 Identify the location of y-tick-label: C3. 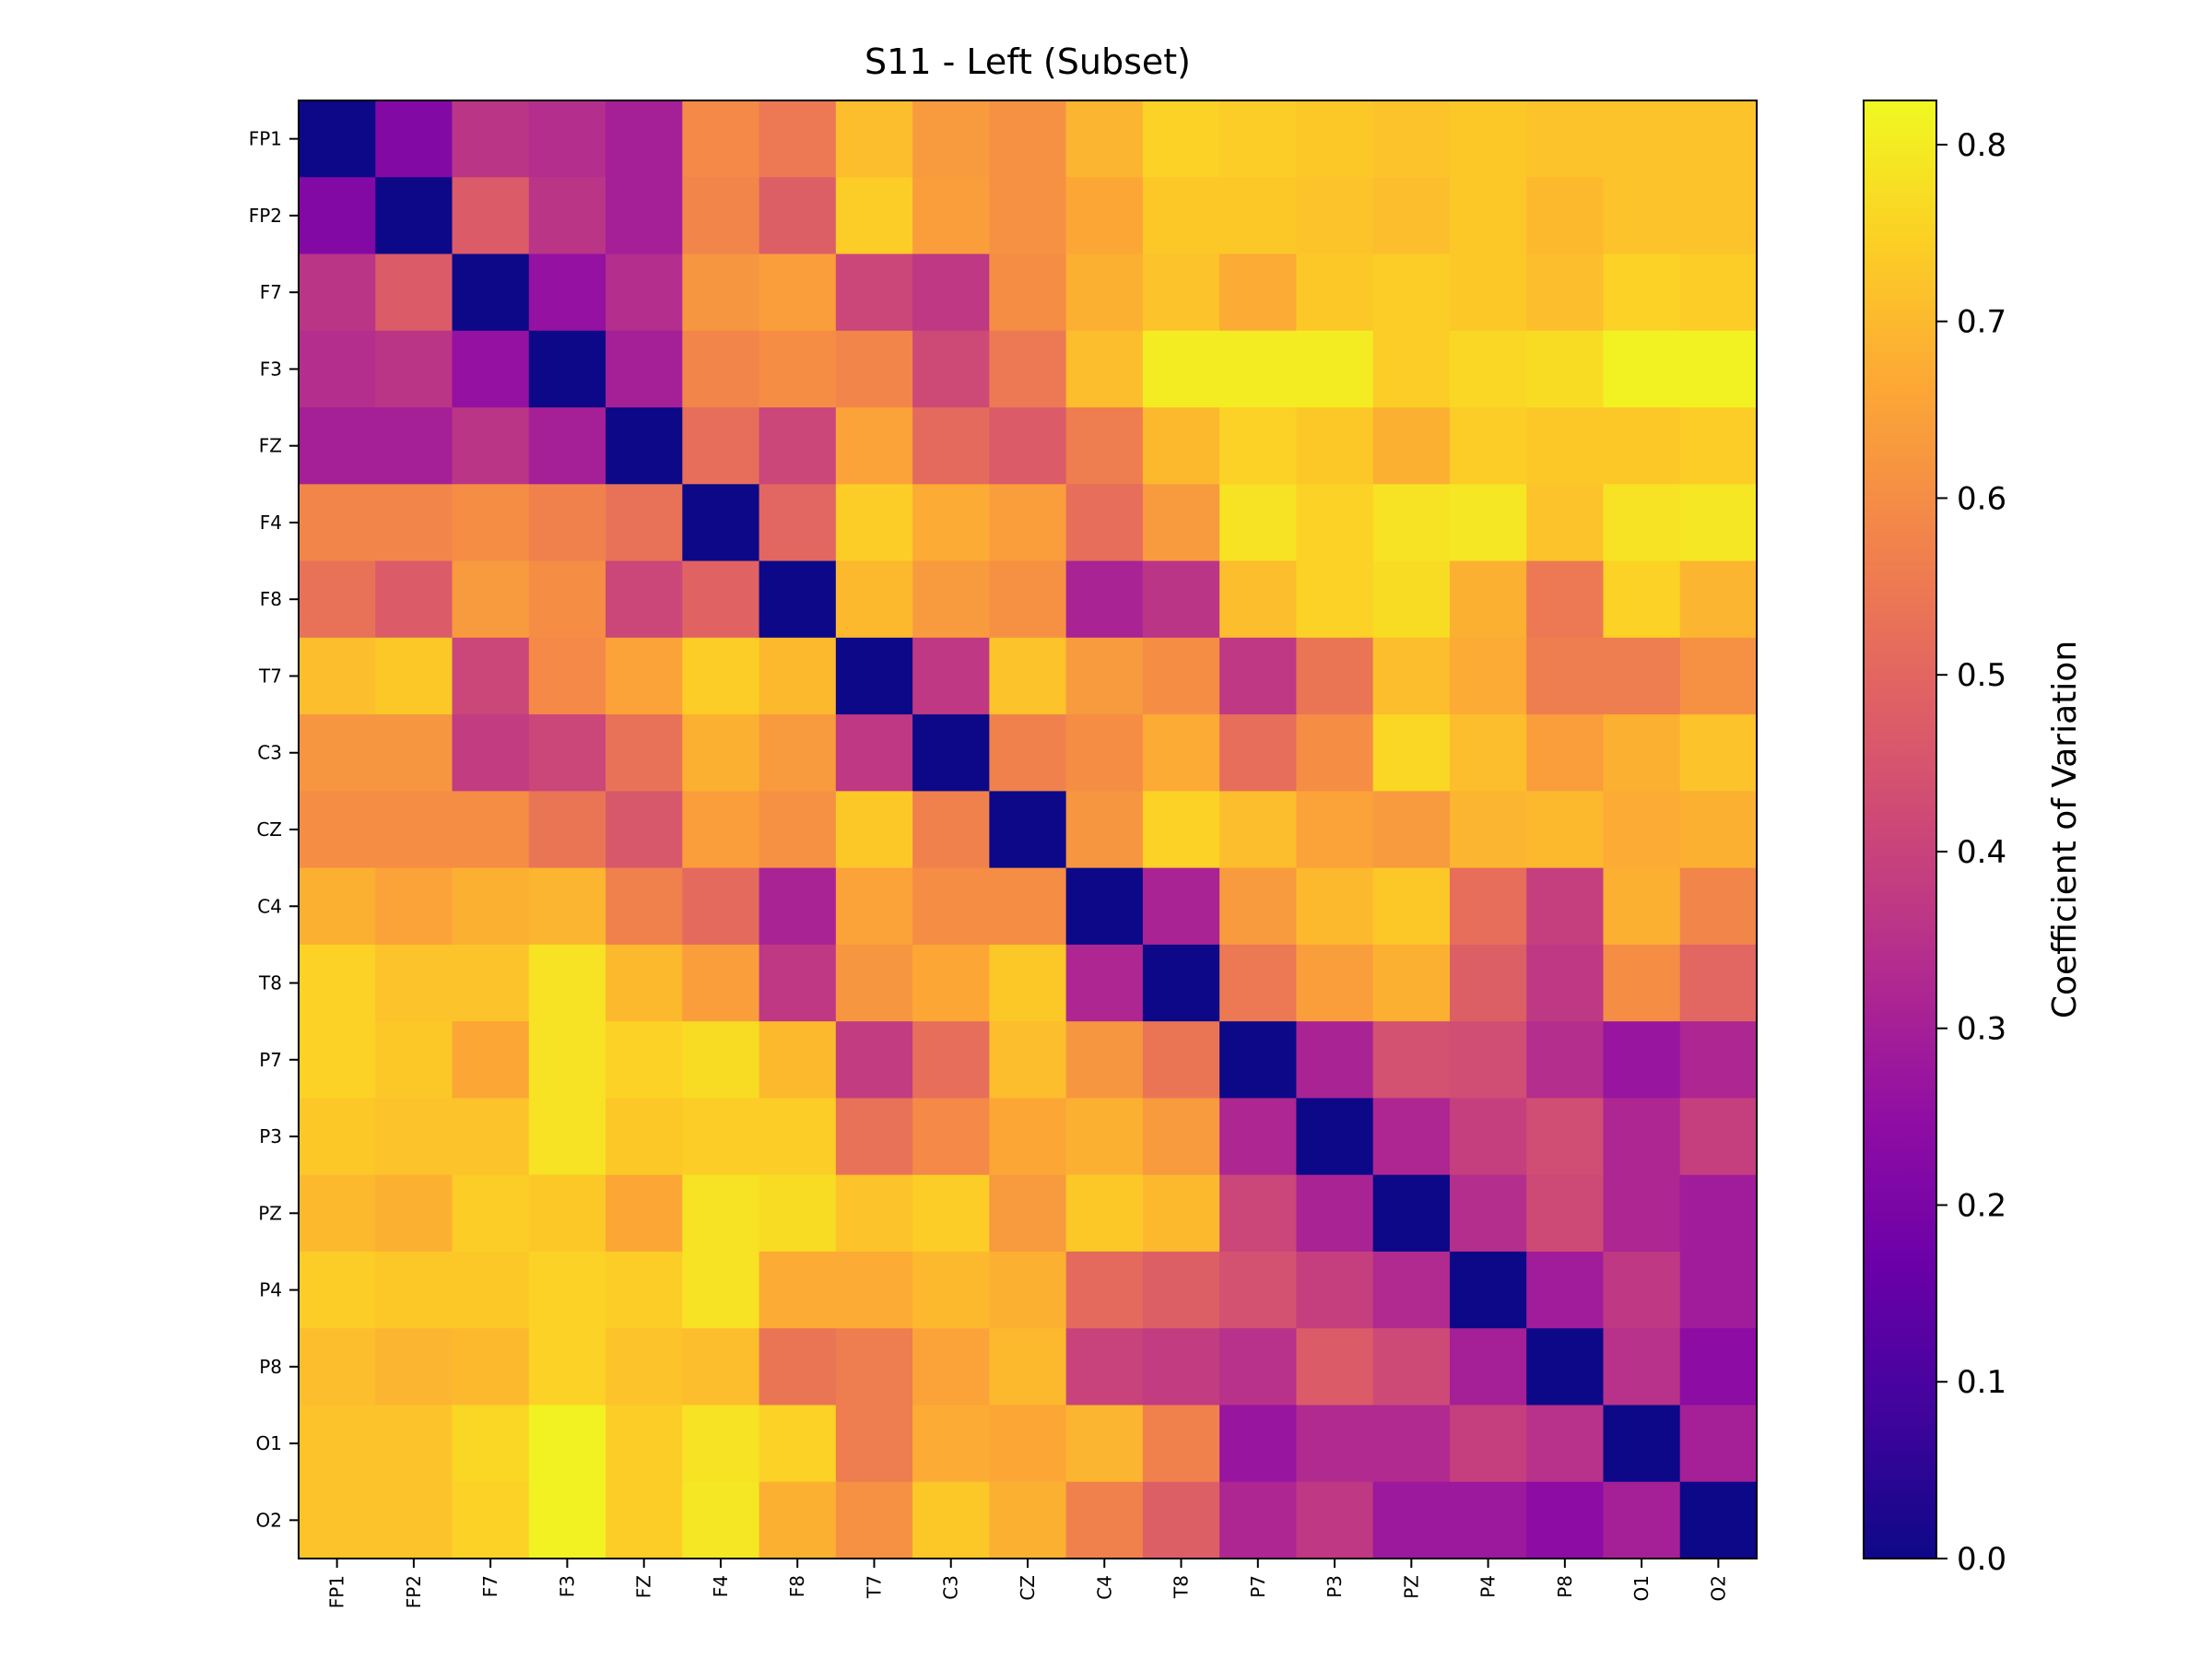
(269, 753).